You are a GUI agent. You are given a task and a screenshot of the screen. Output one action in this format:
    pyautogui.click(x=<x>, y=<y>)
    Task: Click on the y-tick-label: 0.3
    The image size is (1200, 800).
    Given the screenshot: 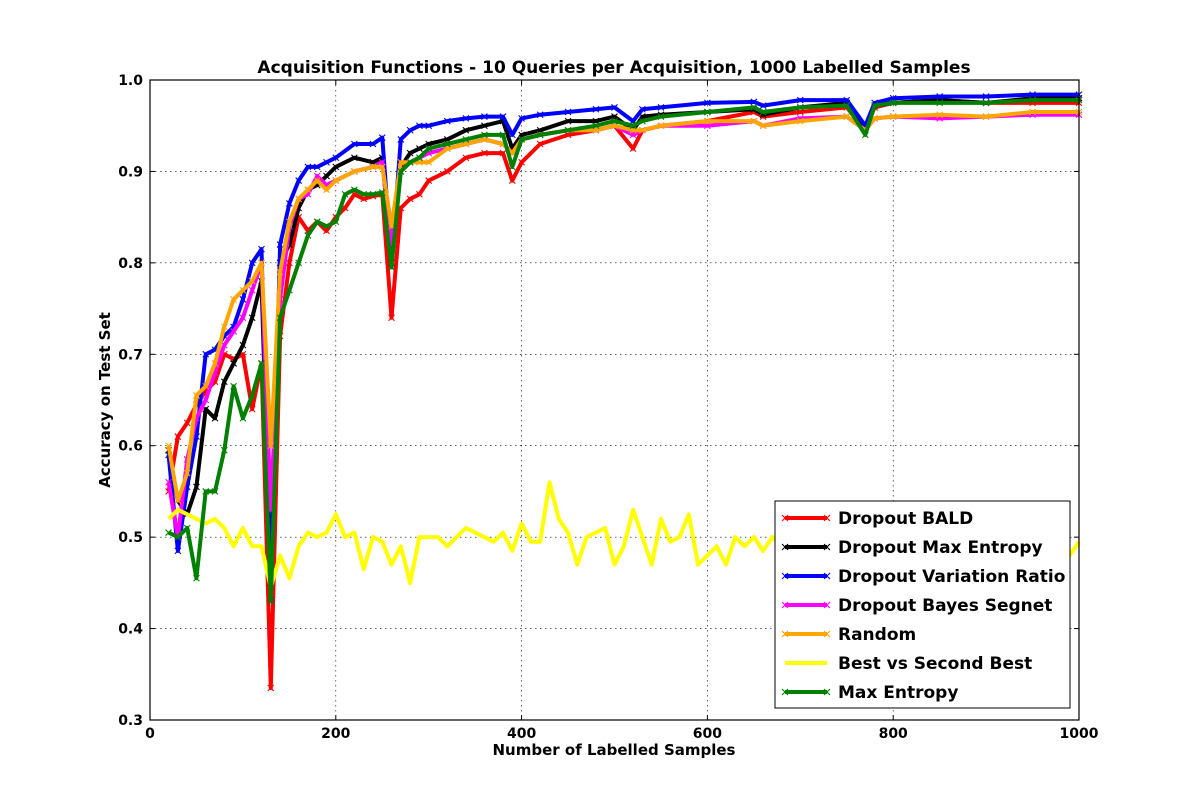 What is the action you would take?
    pyautogui.click(x=130, y=721)
    